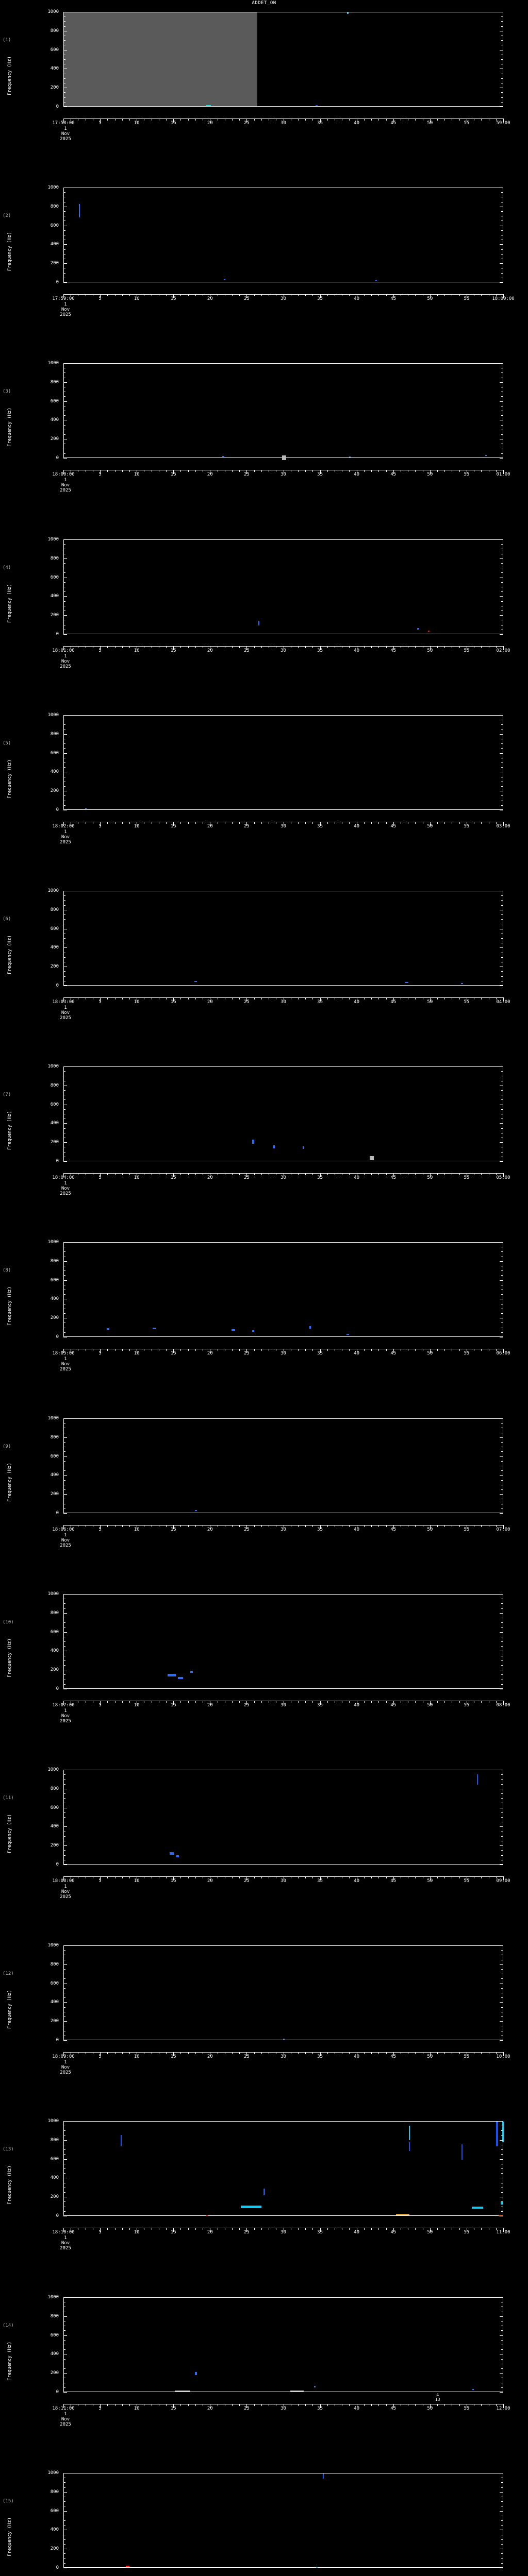 This screenshot has height=2576, width=528. What do you see at coordinates (246, 124) in the screenshot?
I see `x-tick-label: 25` at bounding box center [246, 124].